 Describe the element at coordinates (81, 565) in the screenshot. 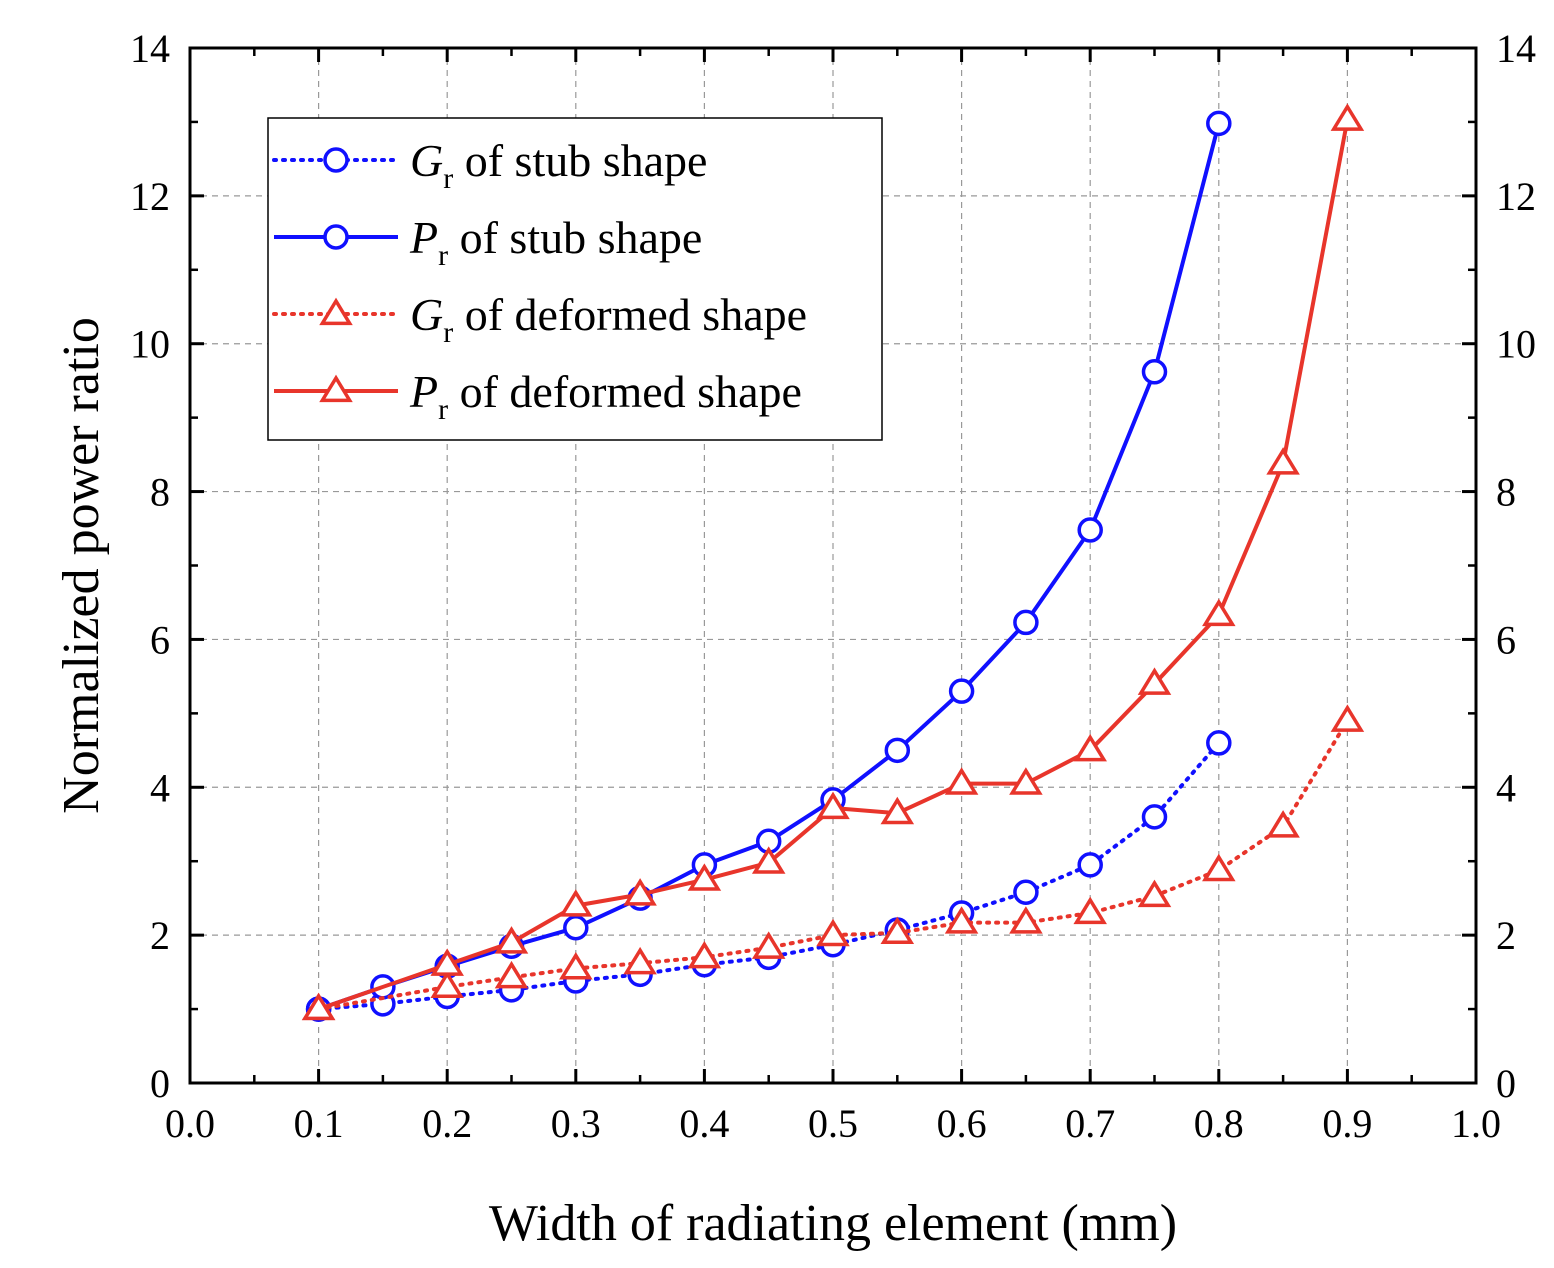

I see `y-axis-title: Normalized power ratio` at that location.